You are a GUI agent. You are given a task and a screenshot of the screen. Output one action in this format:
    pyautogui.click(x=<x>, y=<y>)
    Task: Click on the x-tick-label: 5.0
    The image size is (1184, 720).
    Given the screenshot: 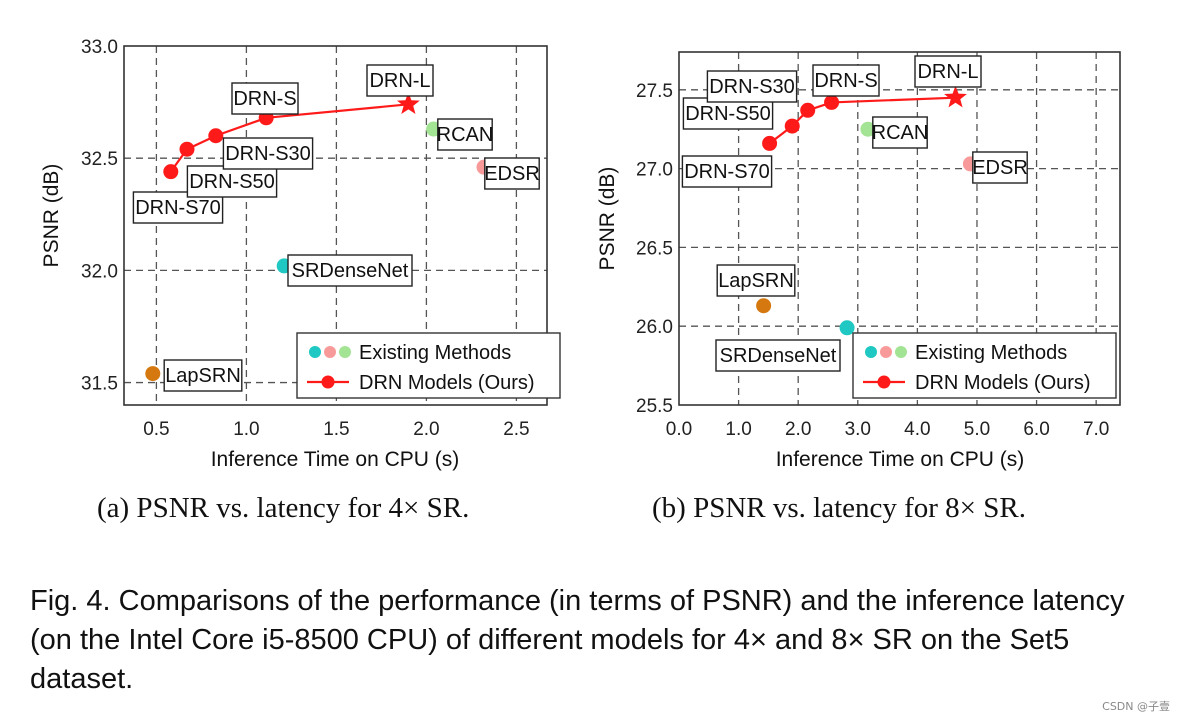 What is the action you would take?
    pyautogui.click(x=977, y=429)
    